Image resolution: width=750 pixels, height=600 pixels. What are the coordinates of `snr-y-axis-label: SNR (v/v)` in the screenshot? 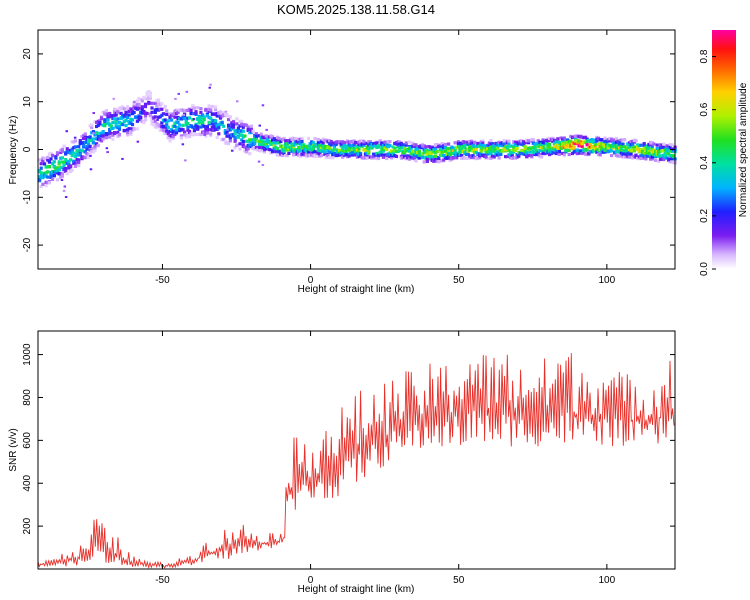 It's located at (13, 449).